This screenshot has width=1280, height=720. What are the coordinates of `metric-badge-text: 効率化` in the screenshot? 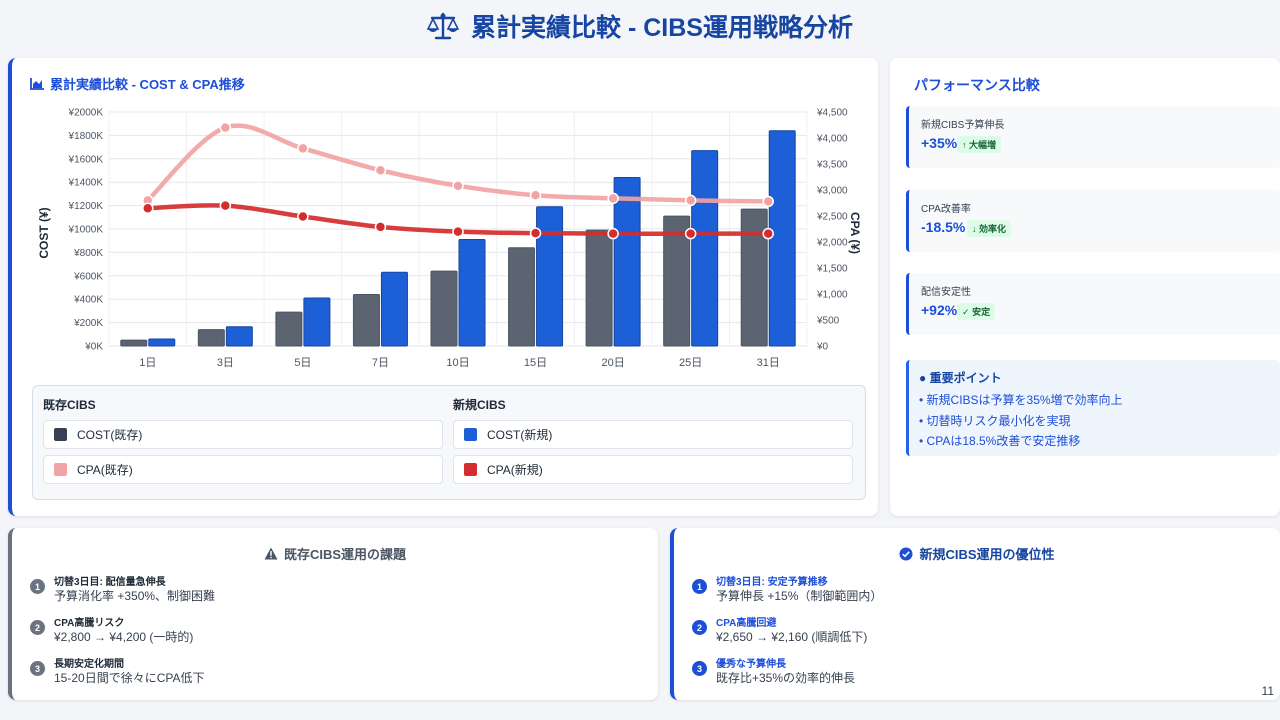 It's located at (993, 229).